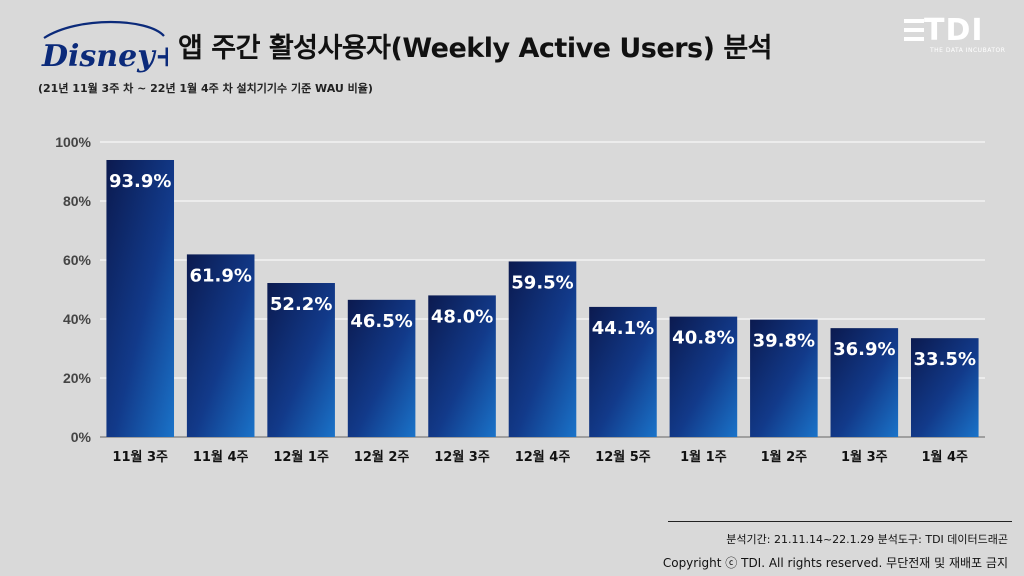 The width and height of the screenshot is (1024, 576). Describe the element at coordinates (301, 457) in the screenshot. I see `x-tick-label: 12월 1주` at that location.